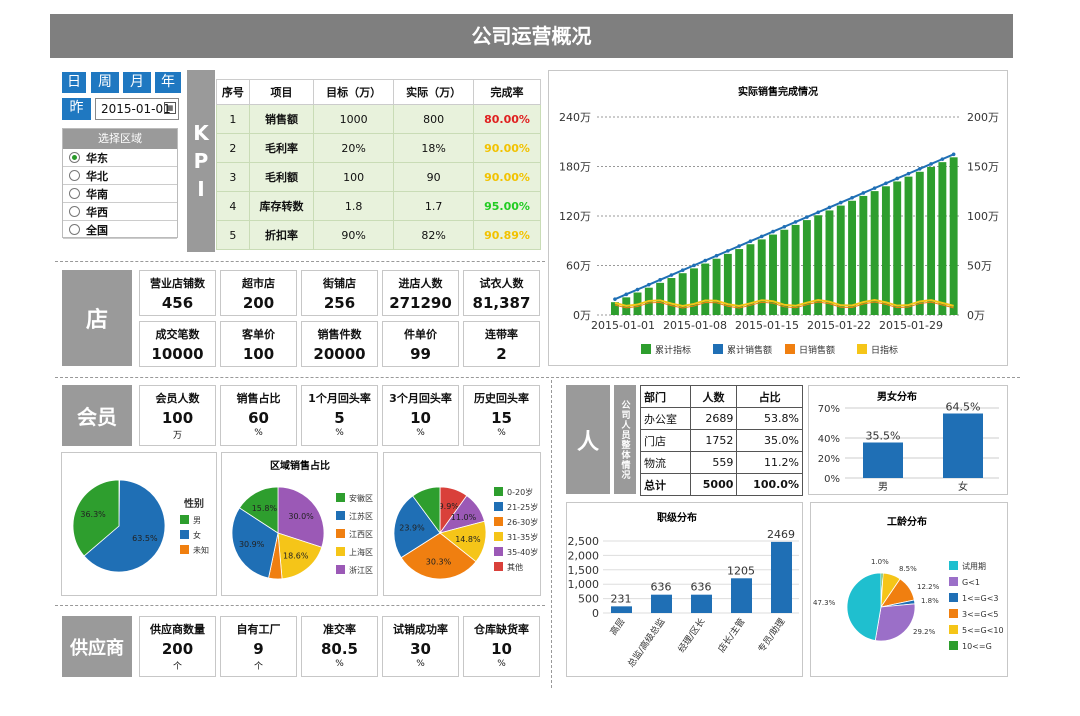 This screenshot has width=1080, height=716. What do you see at coordinates (501, 646) in the screenshot?
I see `metric-card: 仓库缺货率 10%` at bounding box center [501, 646].